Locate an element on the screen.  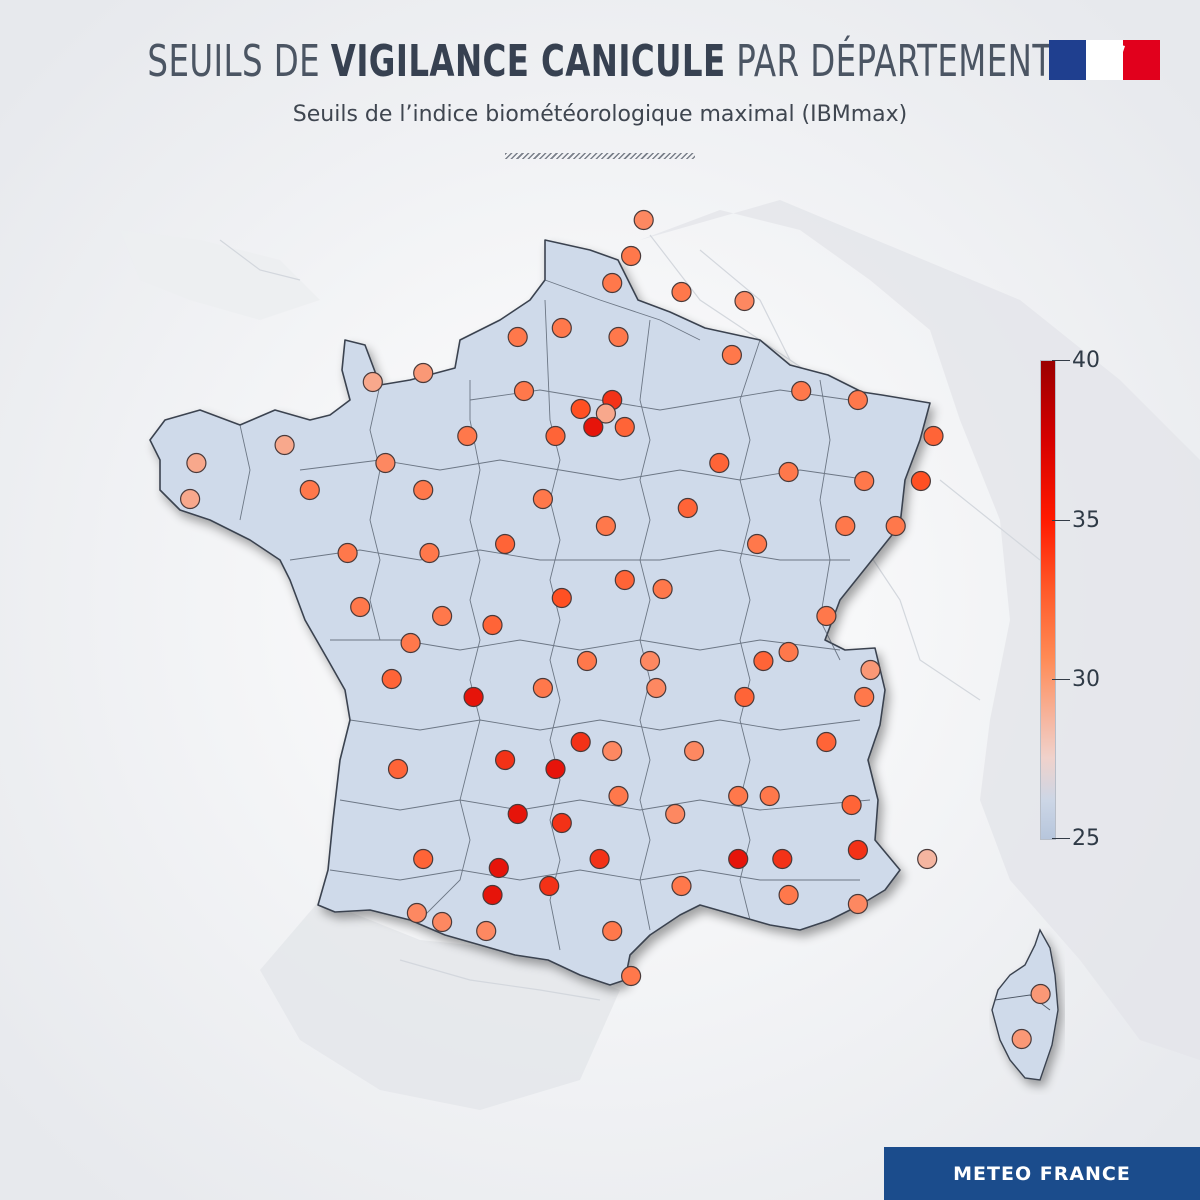
legend-label-max: 40 is located at coordinates (1086, 360).